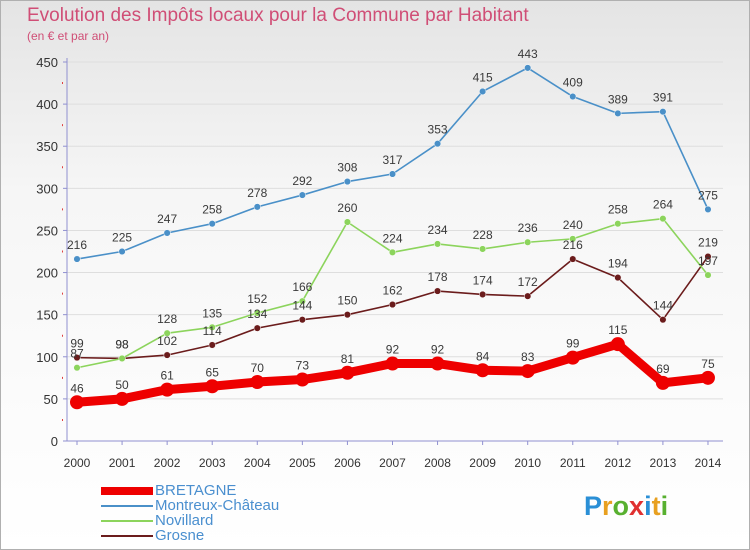  What do you see at coordinates (483, 356) in the screenshot?
I see `data-label: 84` at bounding box center [483, 356].